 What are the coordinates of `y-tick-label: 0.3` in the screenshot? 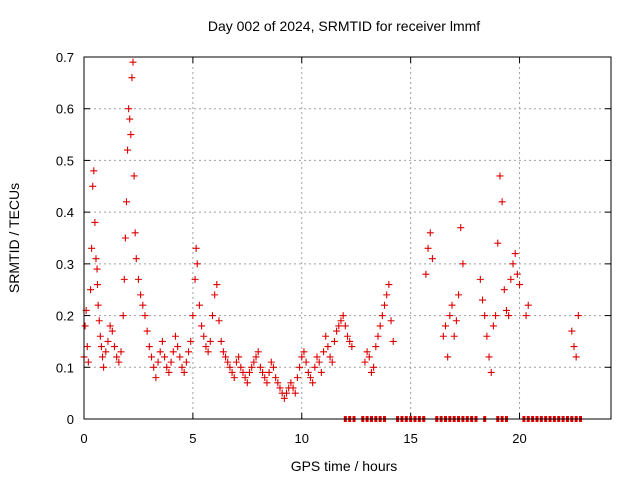 It's located at (65, 264).